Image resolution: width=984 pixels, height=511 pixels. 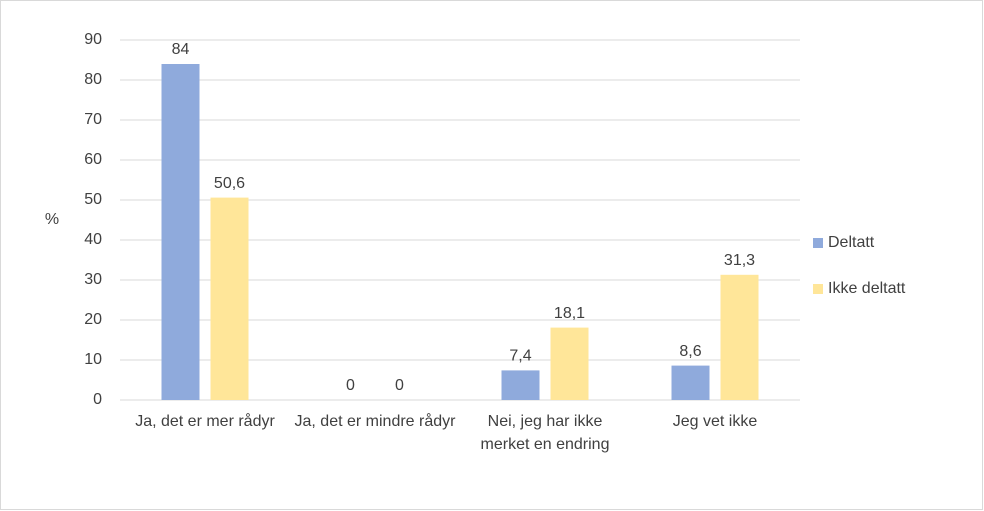 What do you see at coordinates (93, 159) in the screenshot?
I see `y-tick-label: 60` at bounding box center [93, 159].